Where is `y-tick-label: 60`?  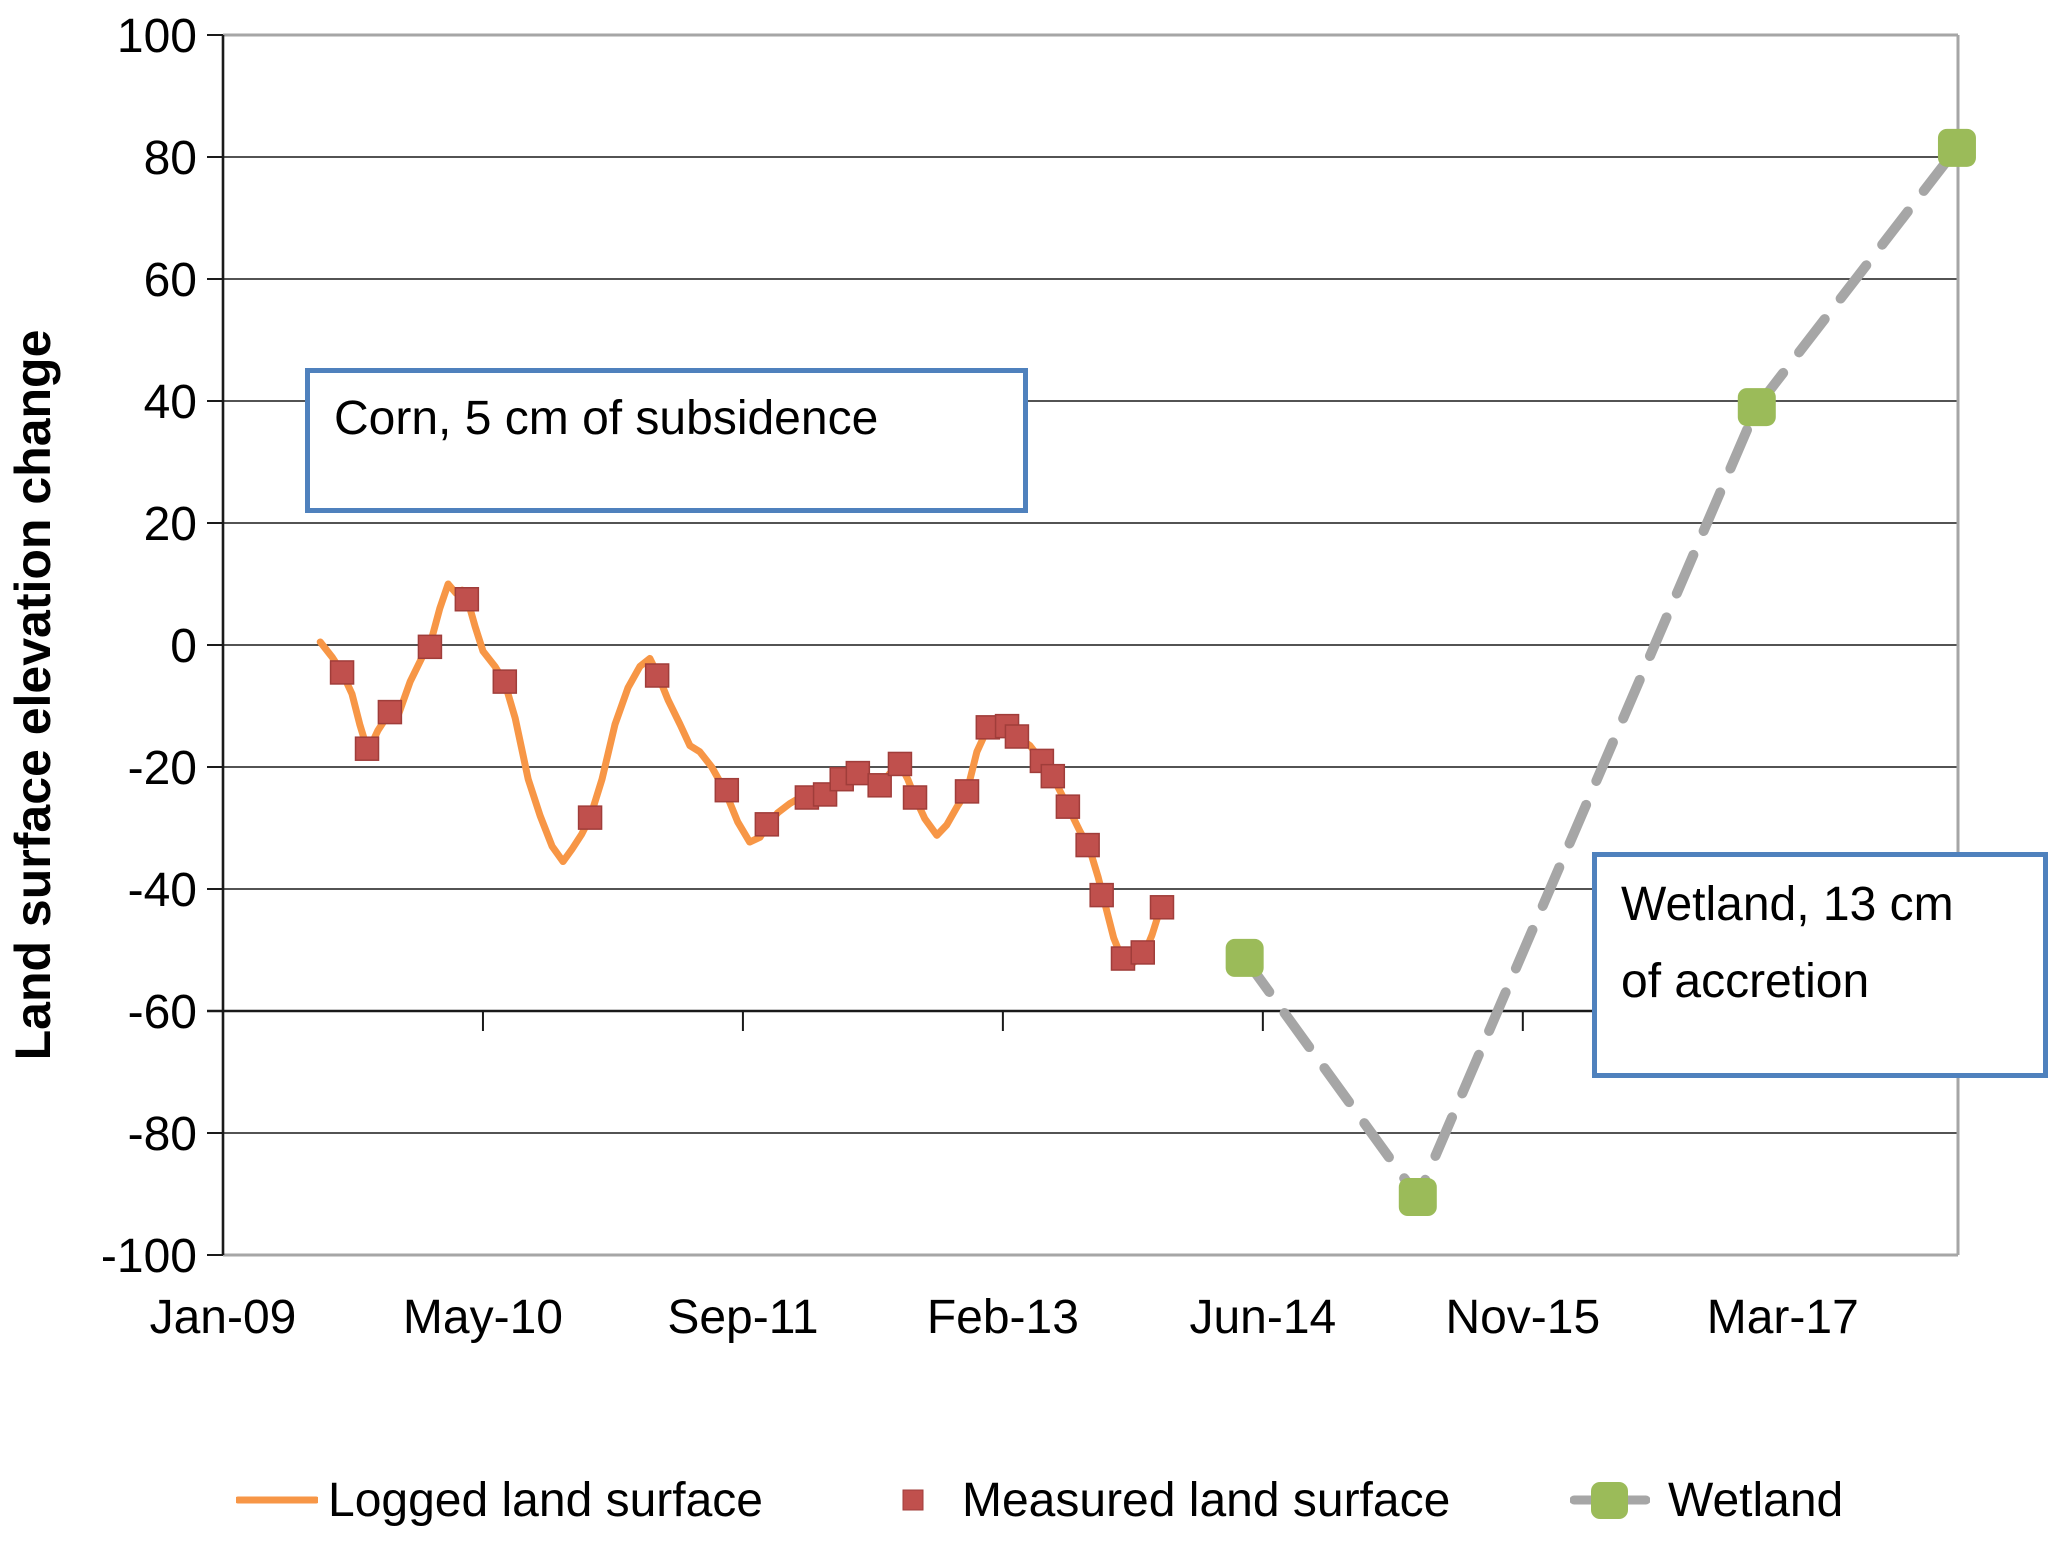
y-tick-label: 60 is located at coordinates (170, 280).